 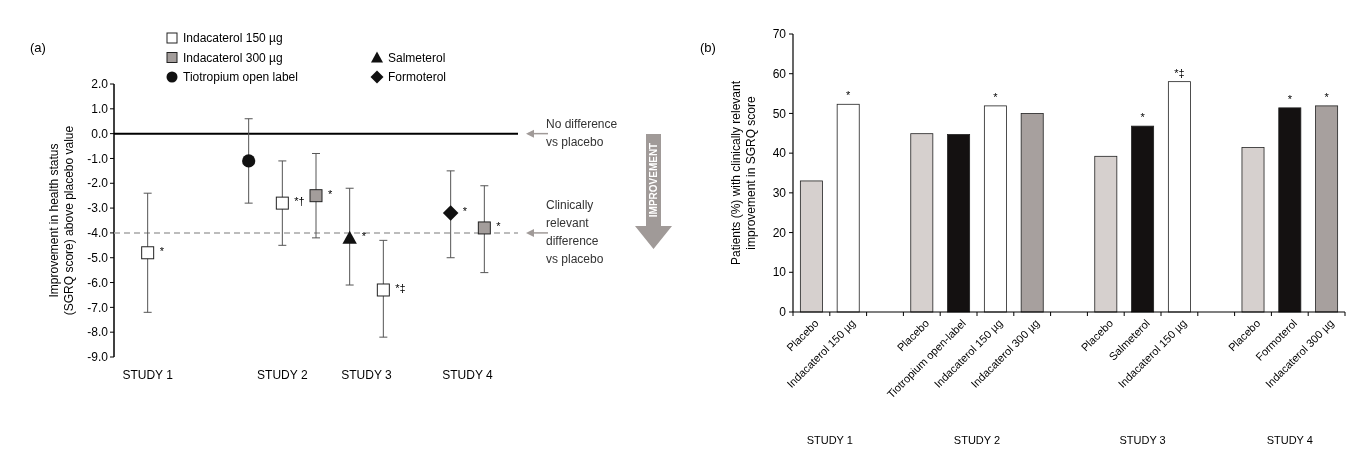 I want to click on y-axis-title: Improvement in health status (SGRQ score) above placebo value, so click(x=61, y=220).